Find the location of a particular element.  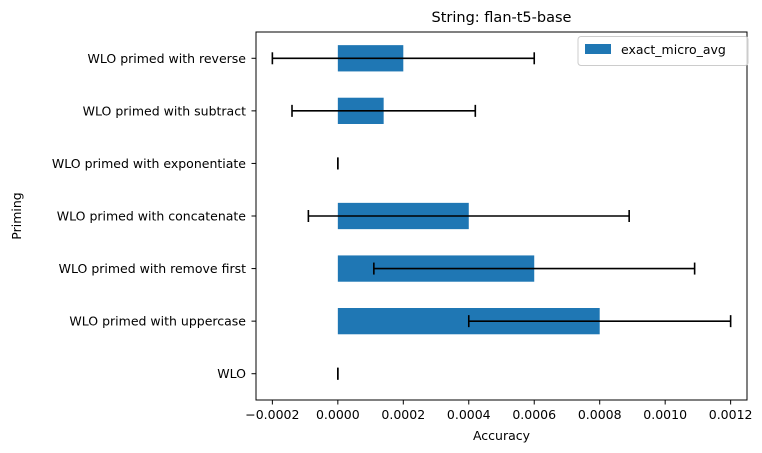

y-tick-label-5: WLO primed with subtract is located at coordinates (164, 110).